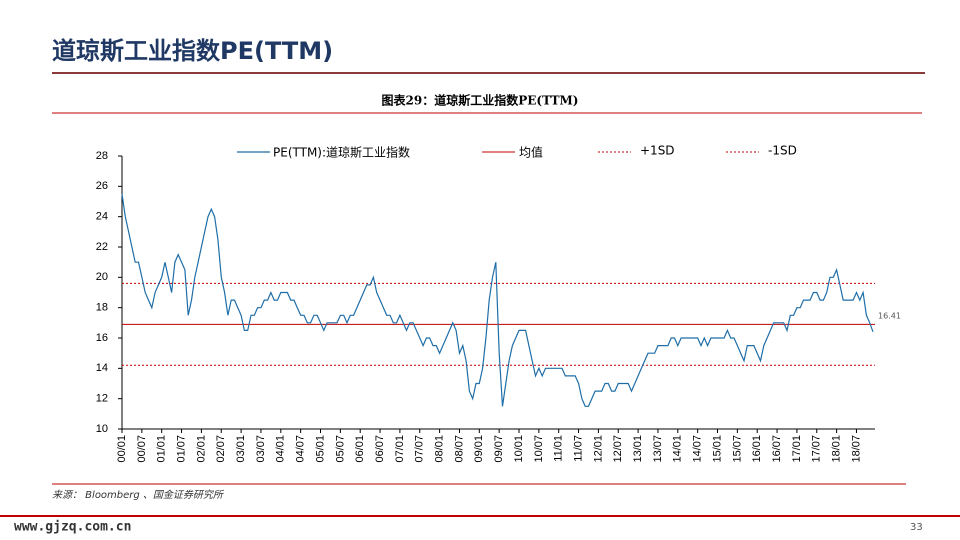 This screenshot has height=540, width=960. Describe the element at coordinates (737, 449) in the screenshot. I see `x-tick-label: 15/07` at that location.